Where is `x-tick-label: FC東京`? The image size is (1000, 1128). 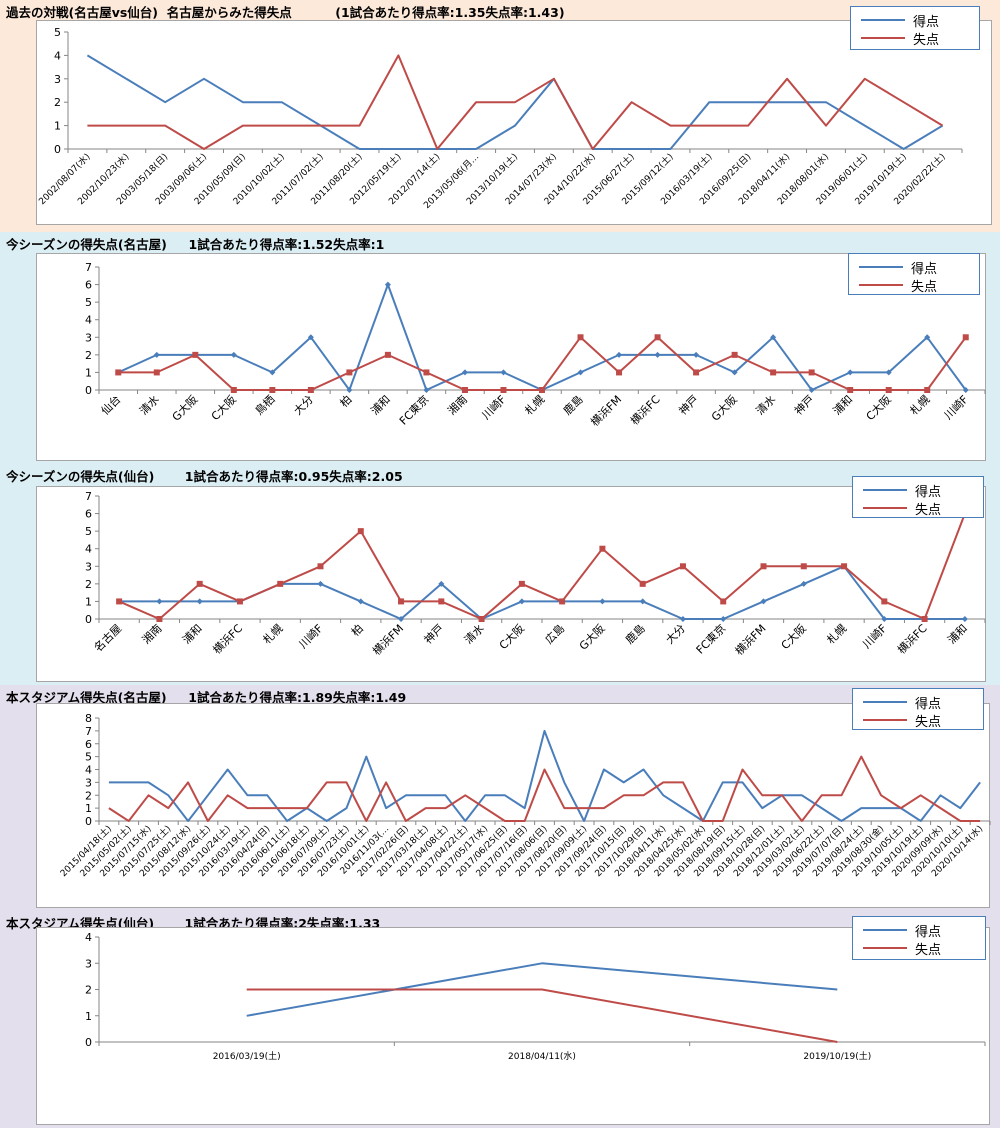 x-tick-label: FC東京 is located at coordinates (710, 638).